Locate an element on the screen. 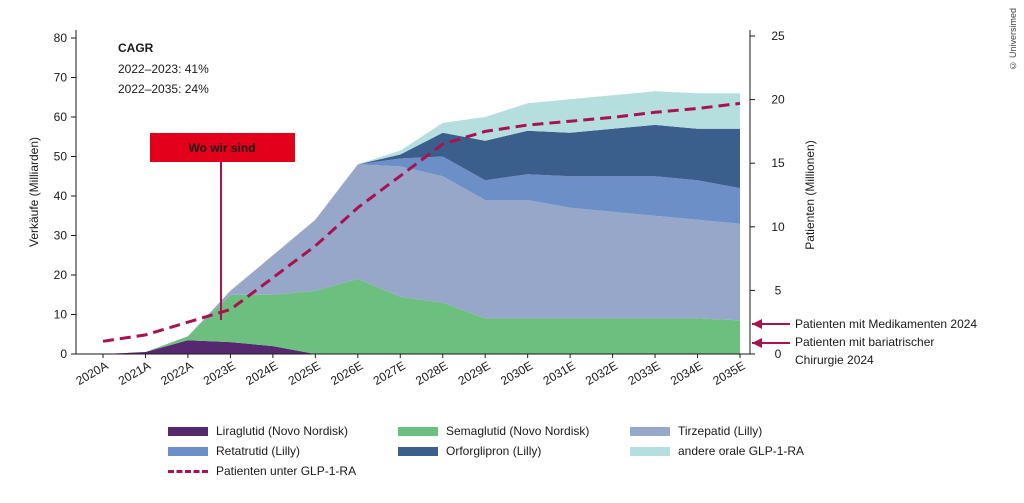 The image size is (1024, 503). legend-label: Retatrutid (Lilly) is located at coordinates (258, 451).